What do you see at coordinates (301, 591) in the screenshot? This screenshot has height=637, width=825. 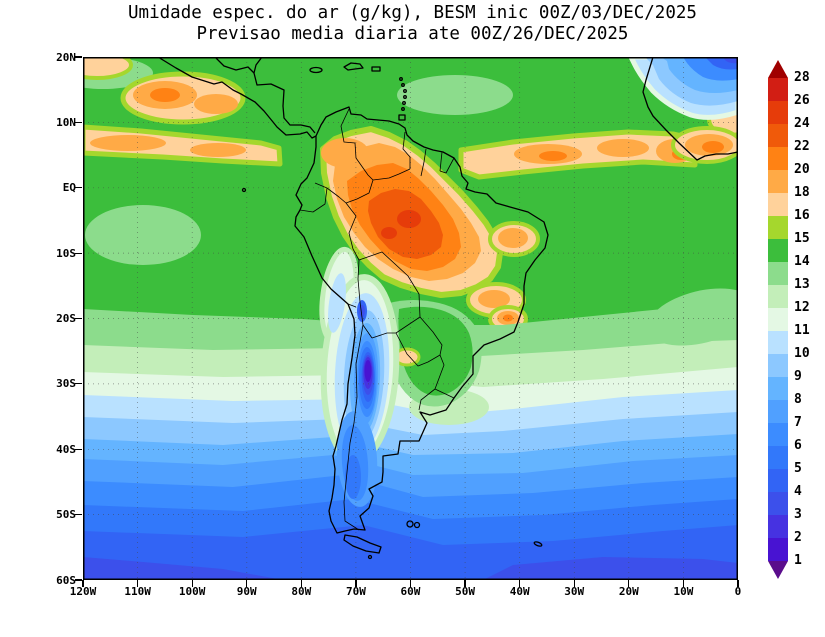 I see `lon-tick-label: 80W` at bounding box center [301, 591].